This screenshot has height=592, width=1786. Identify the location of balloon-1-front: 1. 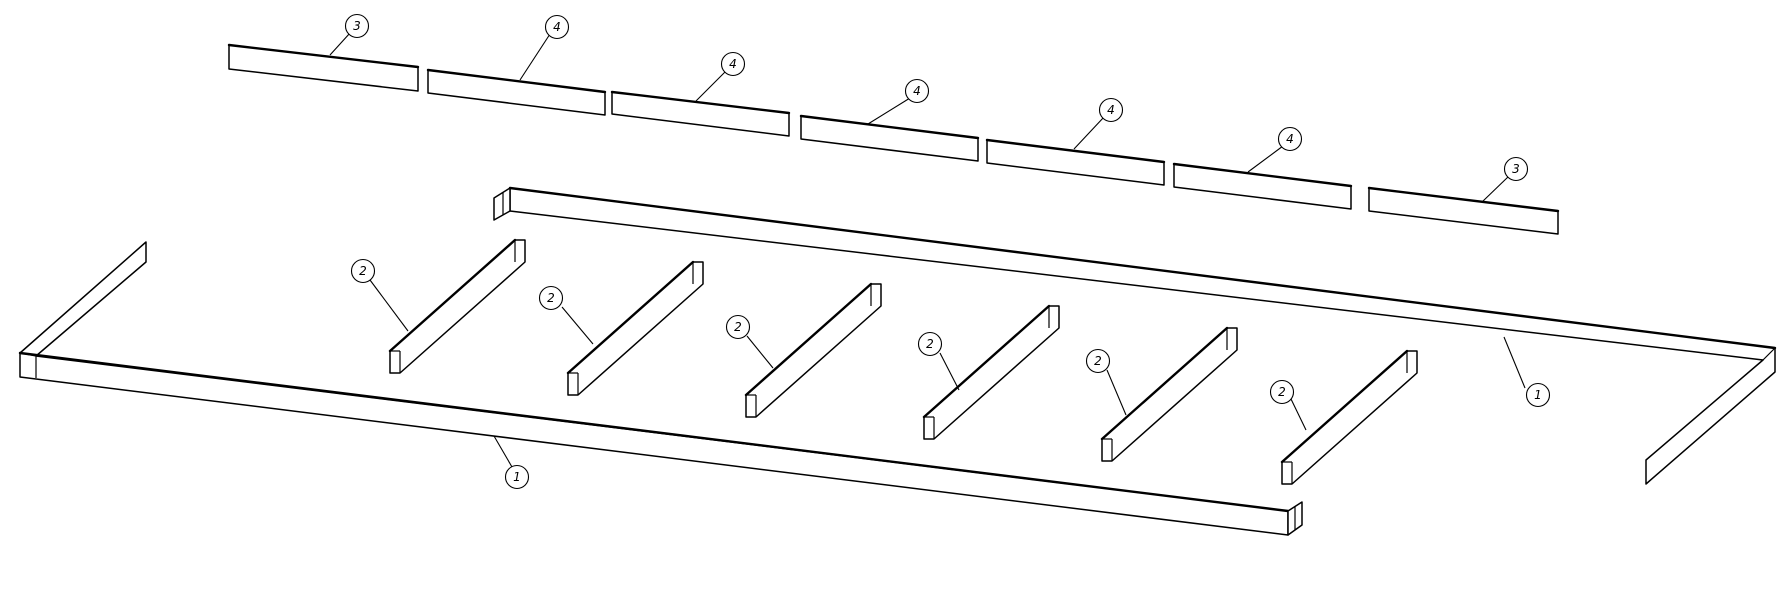
(517, 477).